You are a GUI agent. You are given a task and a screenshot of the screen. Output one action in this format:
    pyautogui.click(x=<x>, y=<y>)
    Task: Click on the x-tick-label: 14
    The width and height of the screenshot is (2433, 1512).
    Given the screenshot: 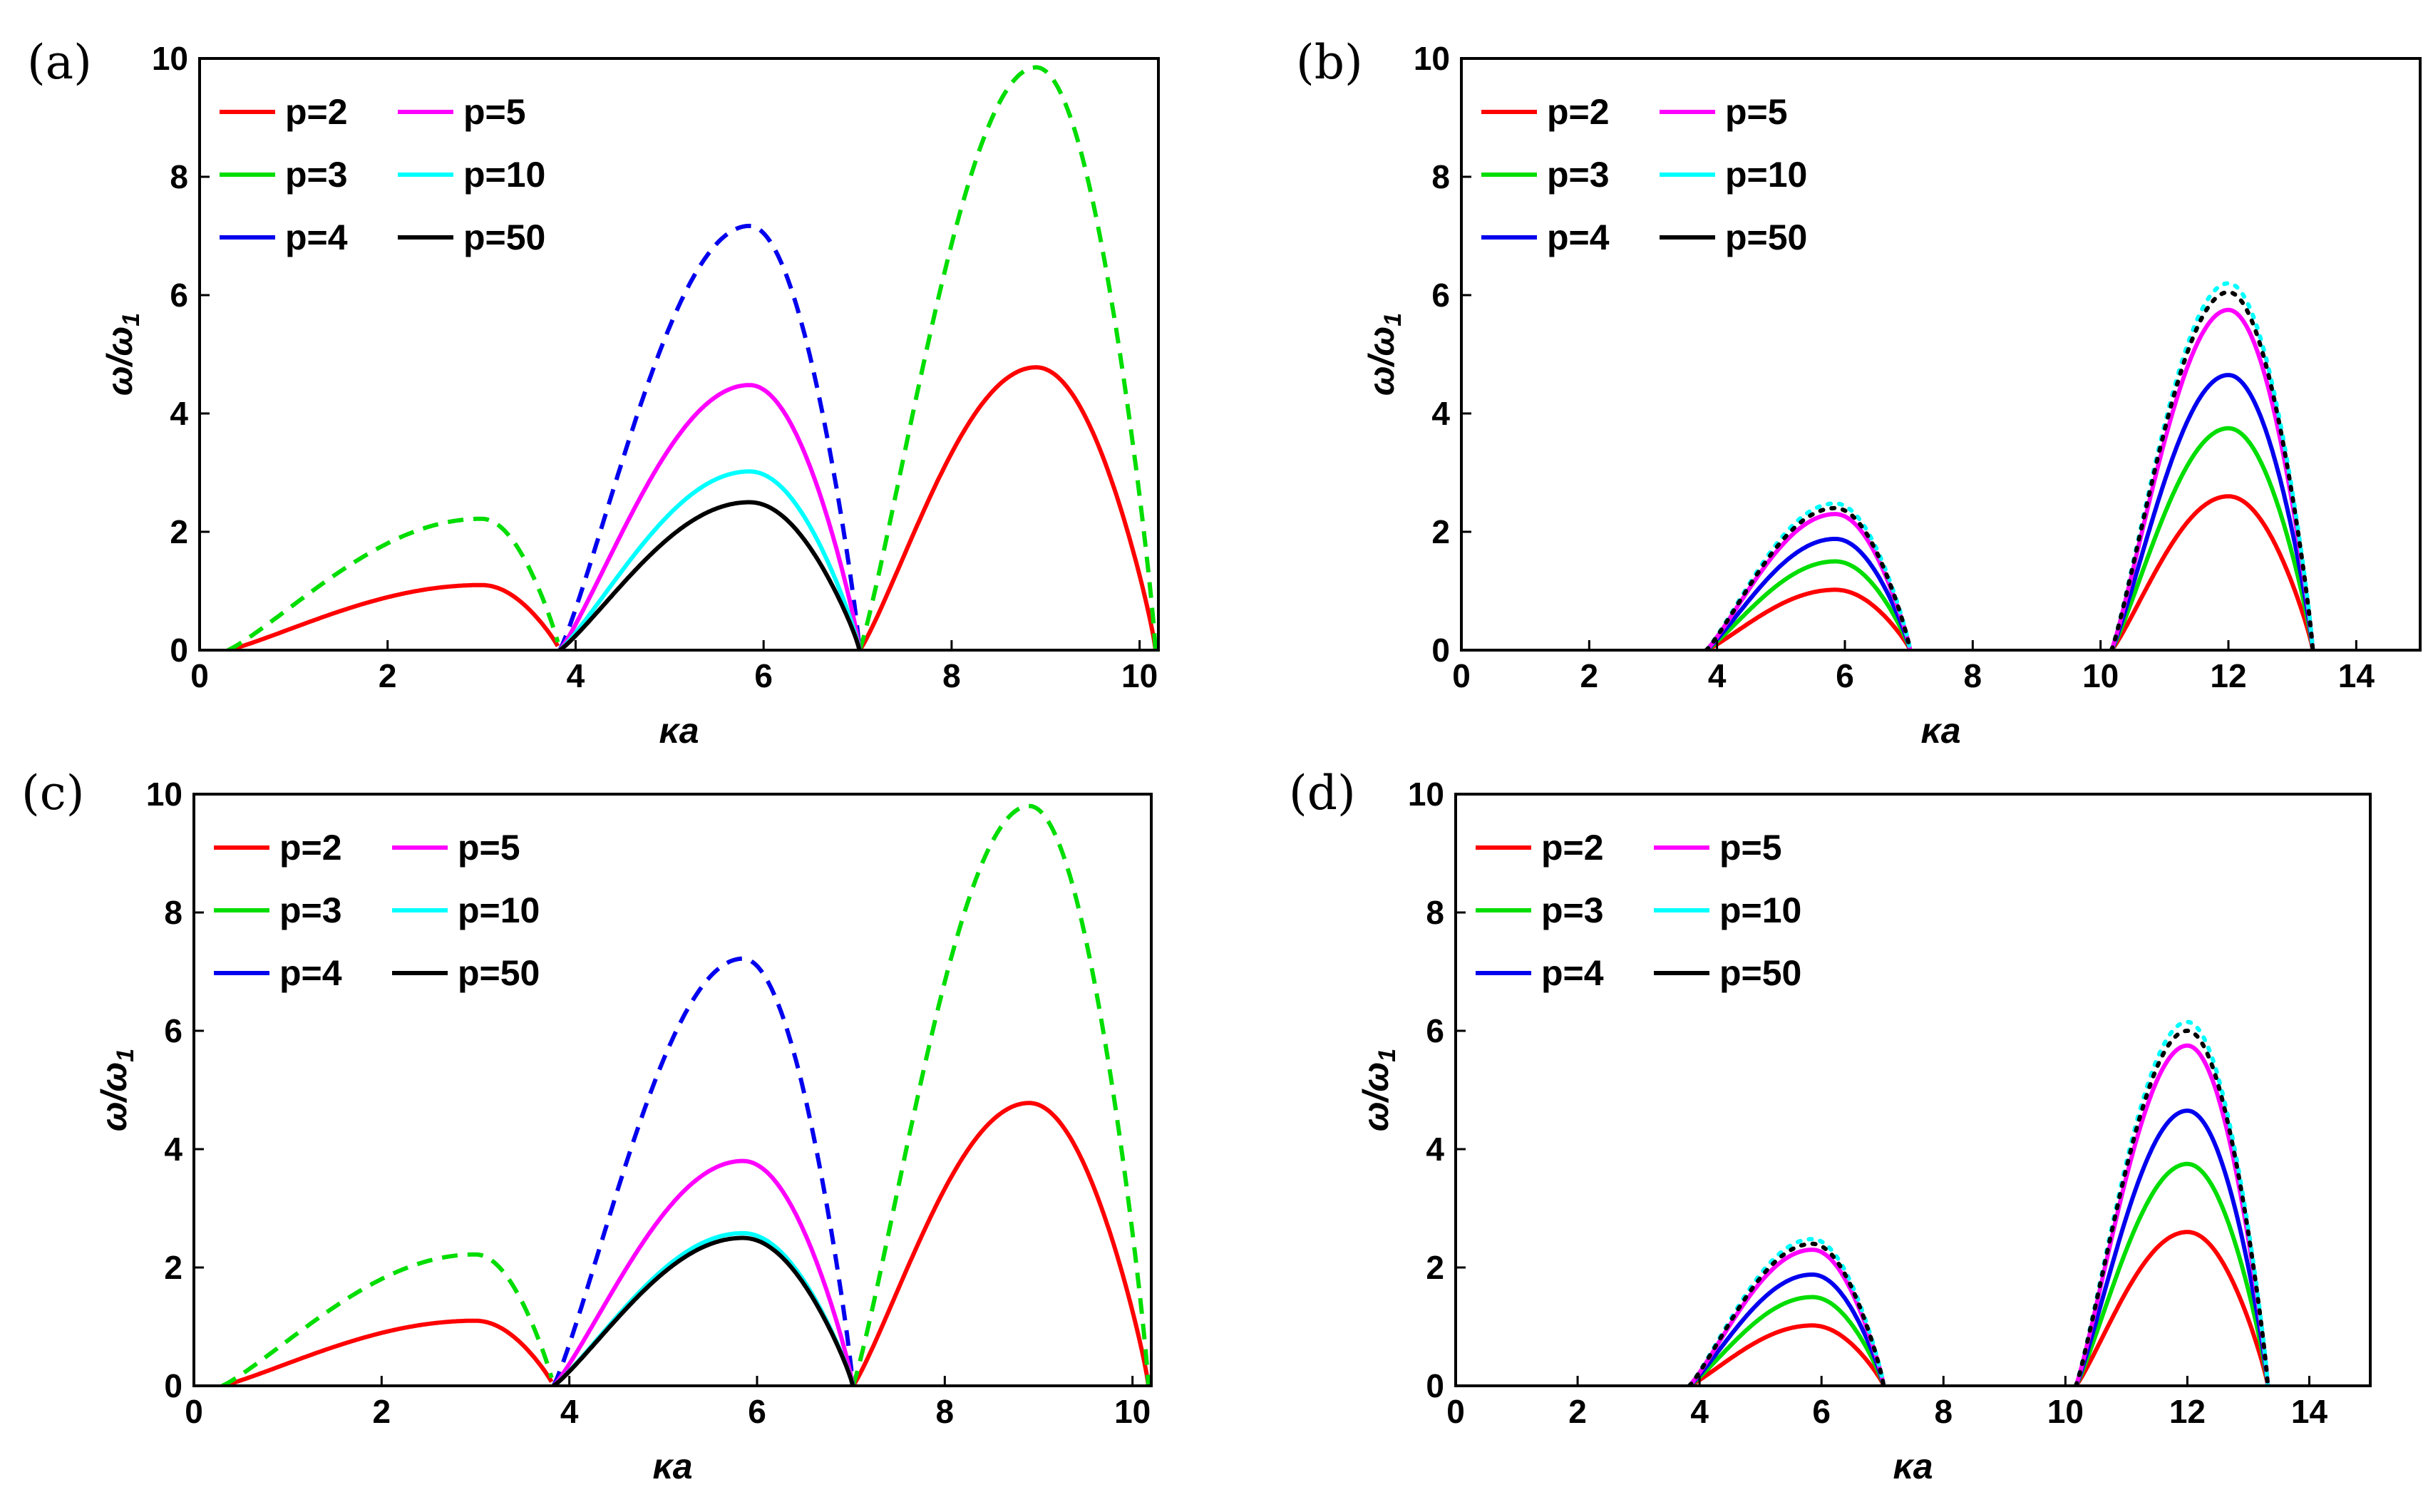 What is the action you would take?
    pyautogui.click(x=2356, y=675)
    